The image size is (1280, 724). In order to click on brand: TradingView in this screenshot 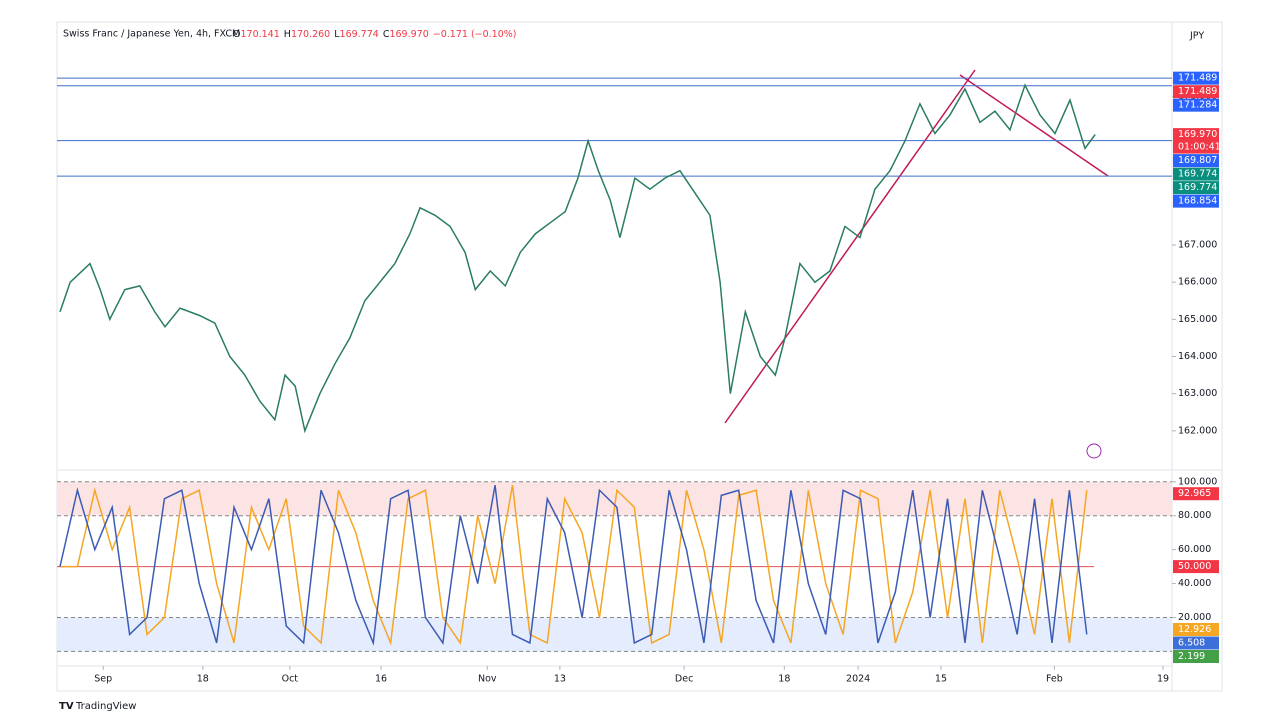, I will do `click(105, 706)`.